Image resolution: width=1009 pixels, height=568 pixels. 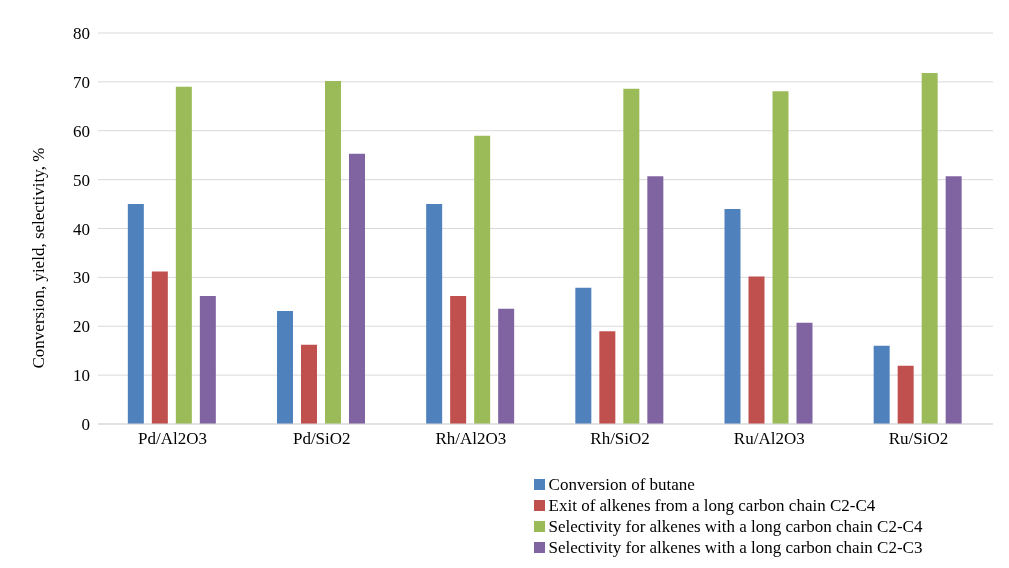 What do you see at coordinates (471, 439) in the screenshot?
I see `x-tick-label: Rh/Al2O3` at bounding box center [471, 439].